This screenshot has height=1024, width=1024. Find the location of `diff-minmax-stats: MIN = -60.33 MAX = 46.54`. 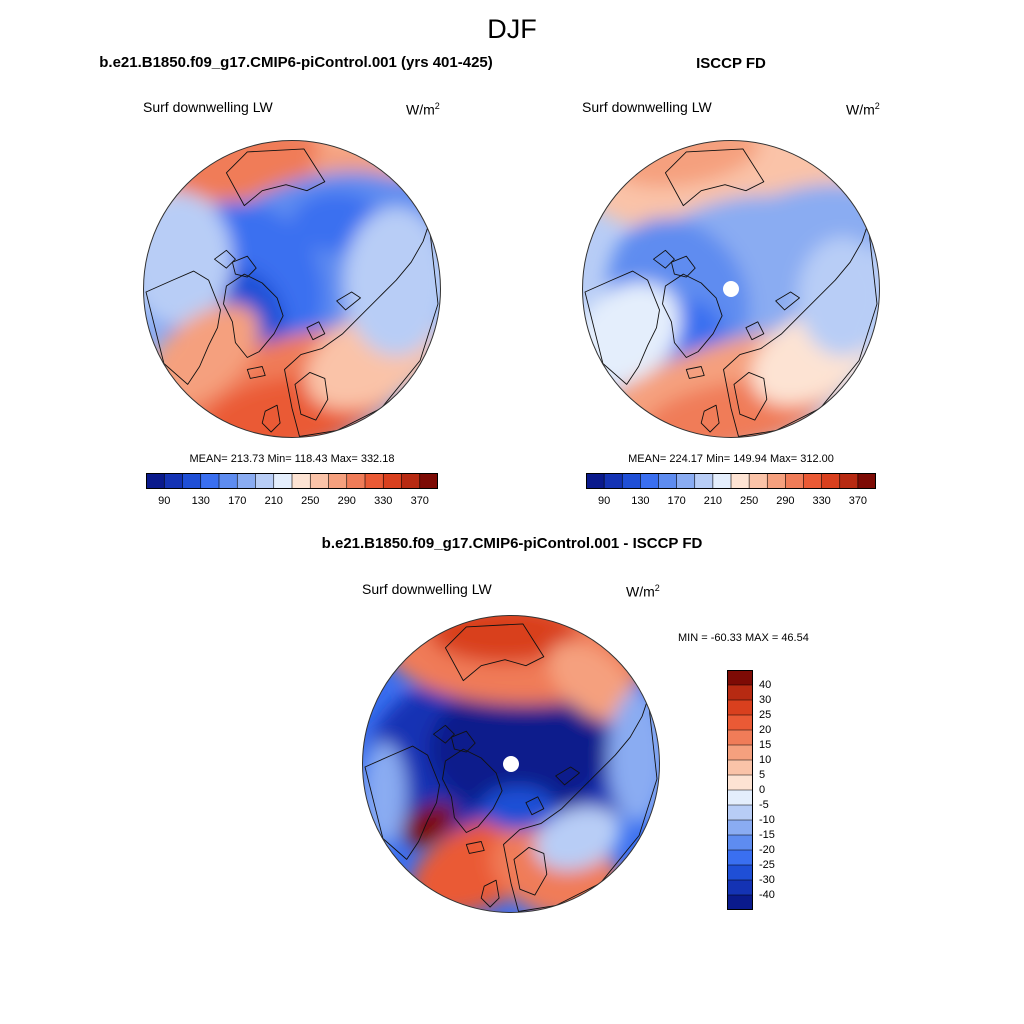

diff-minmax-stats: MIN = -60.33 MAX = 46.54 is located at coordinates (743, 638).